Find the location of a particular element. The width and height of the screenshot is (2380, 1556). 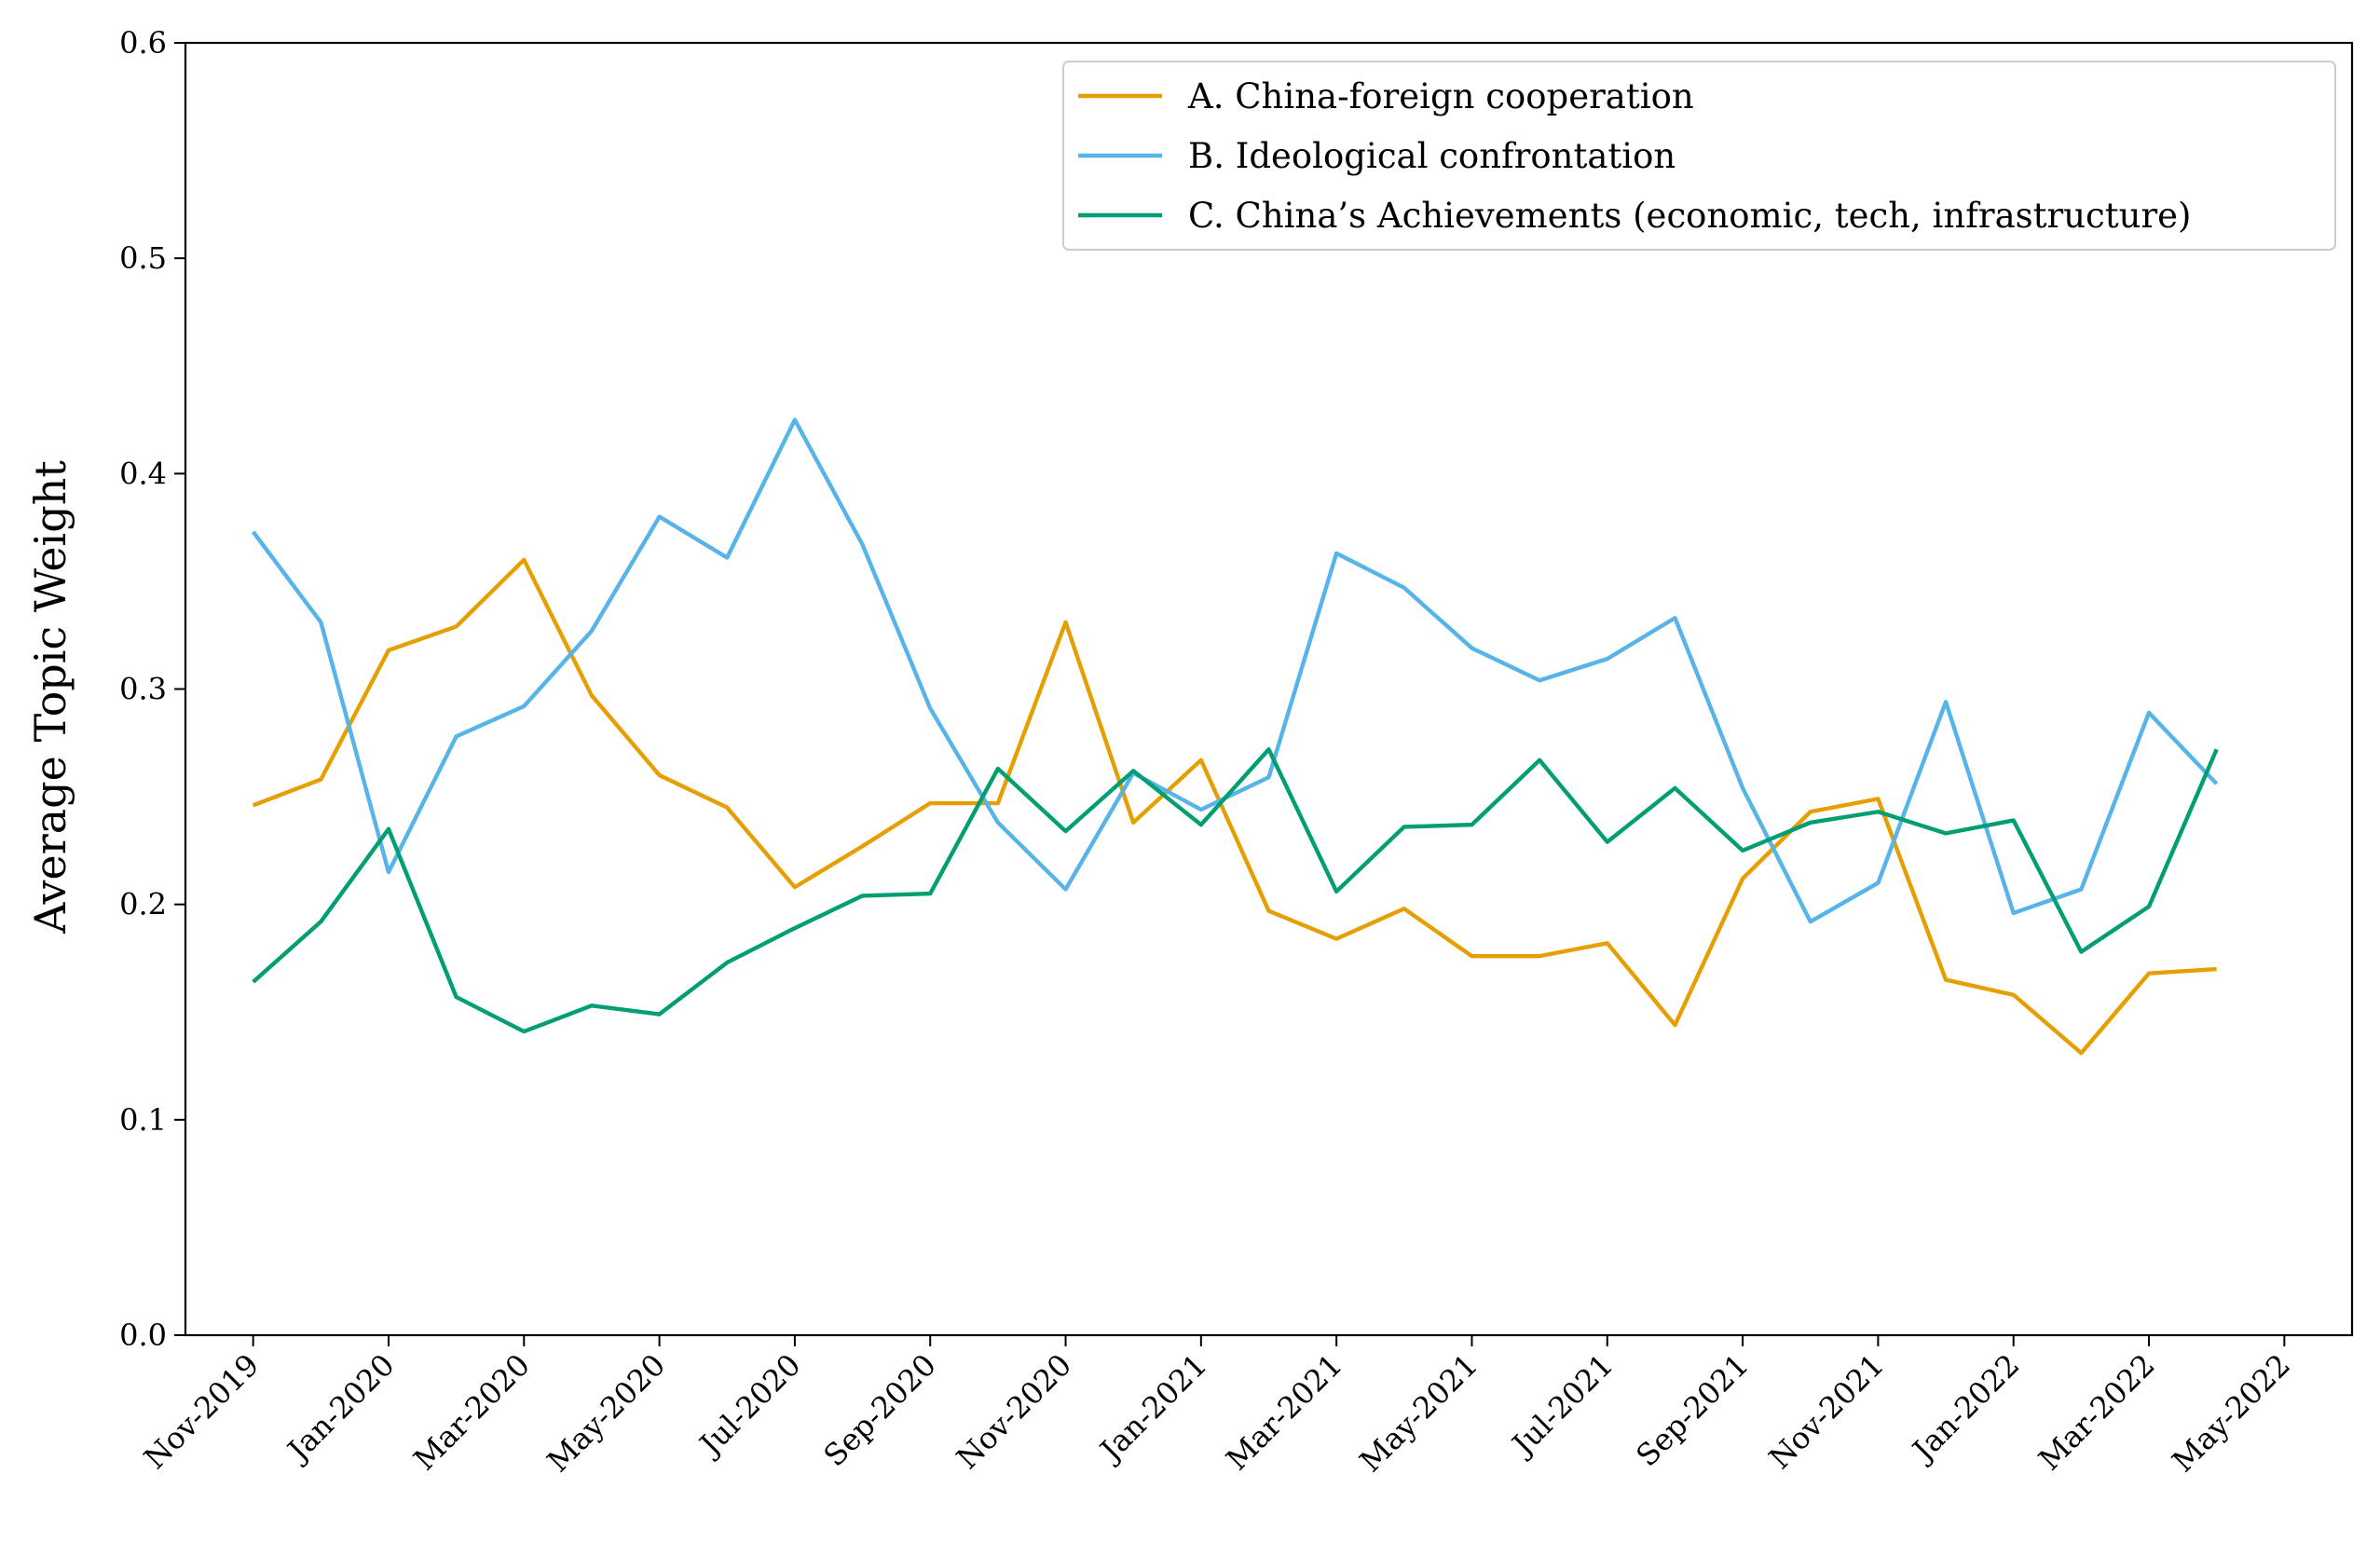

legend-label: A. China-foreign cooperation is located at coordinates (1440, 96).